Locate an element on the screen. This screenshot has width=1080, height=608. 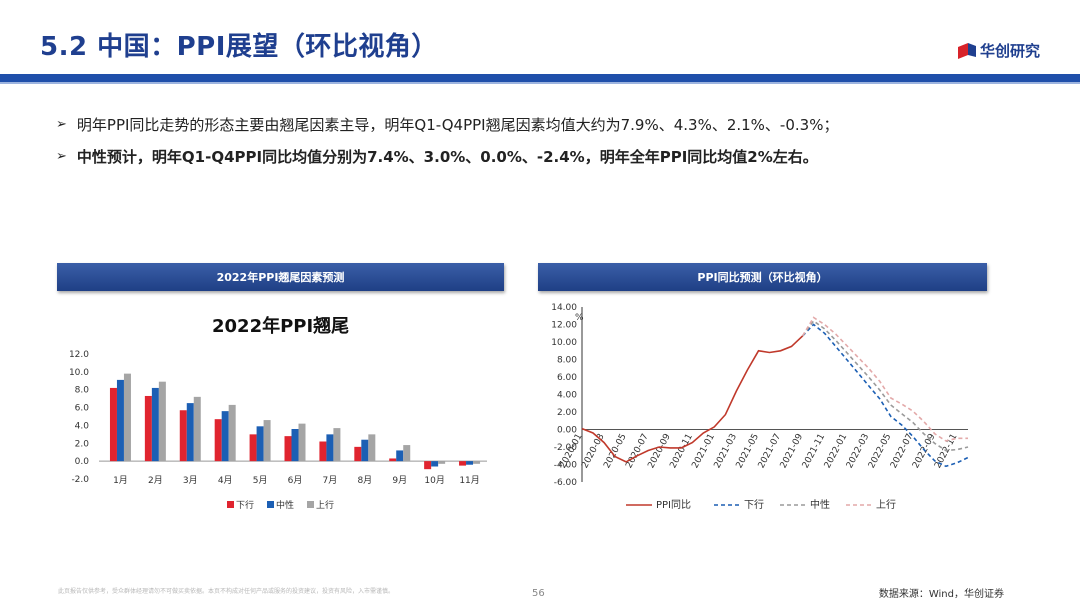
data-source: 数据来源：Wind，华创证券 is located at coordinates (941, 594).